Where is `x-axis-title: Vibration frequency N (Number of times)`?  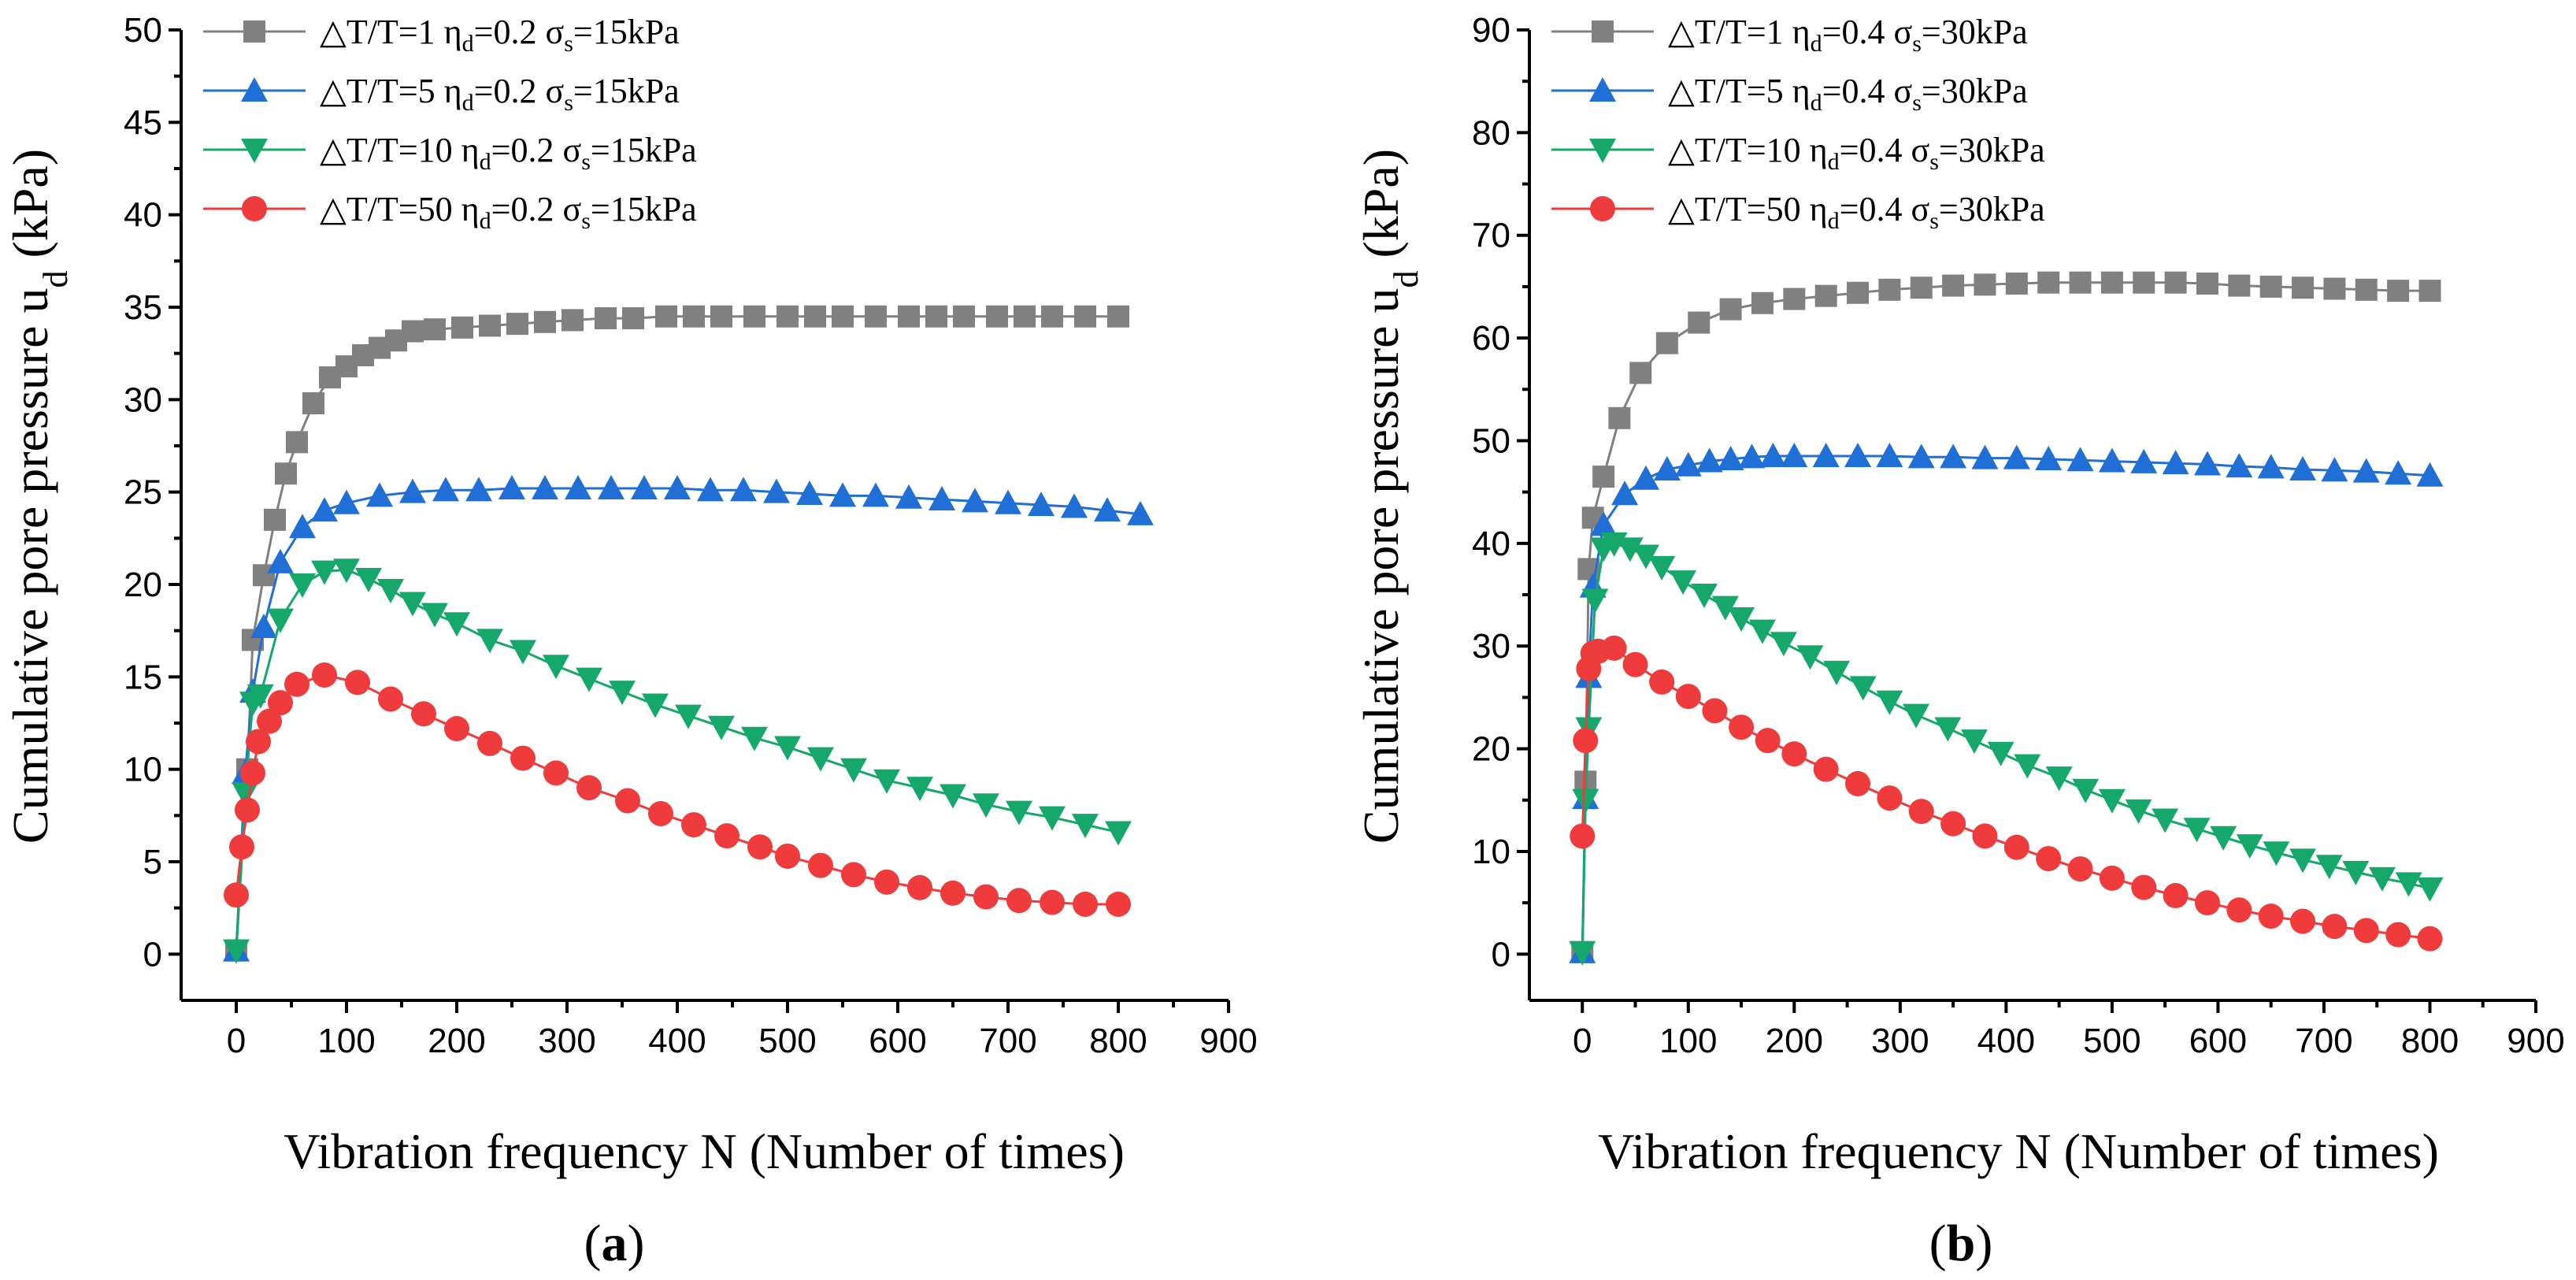 x-axis-title: Vibration frequency N (Number of times) is located at coordinates (2018, 1151).